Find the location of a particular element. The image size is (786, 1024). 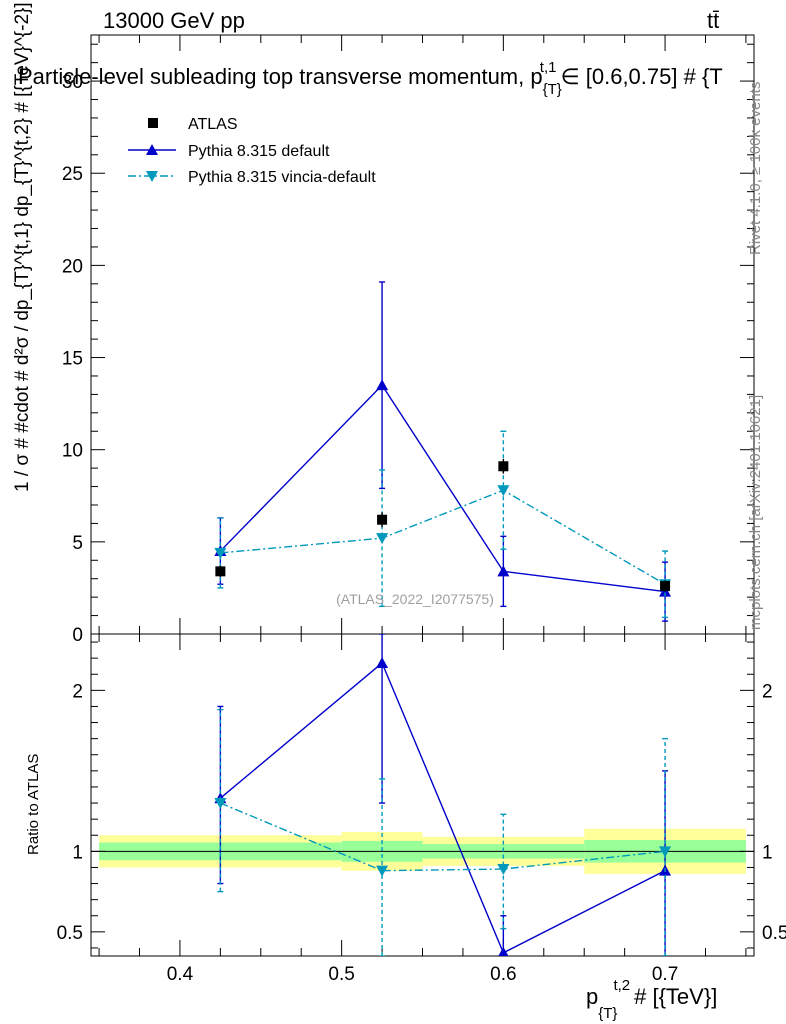

ratio-y-tick-label-right: 2 is located at coordinates (767, 691).